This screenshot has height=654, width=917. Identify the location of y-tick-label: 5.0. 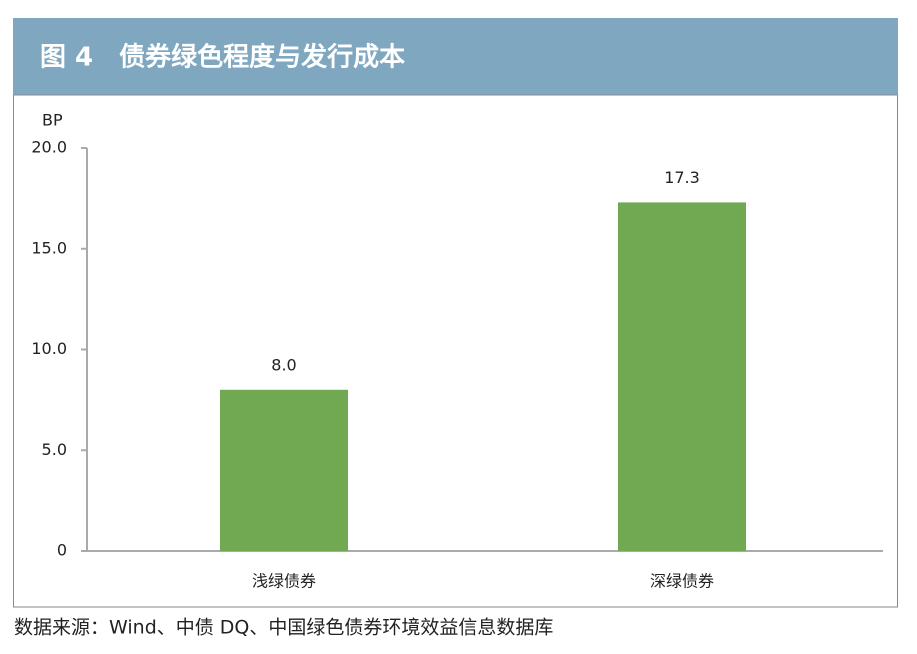
(54, 449).